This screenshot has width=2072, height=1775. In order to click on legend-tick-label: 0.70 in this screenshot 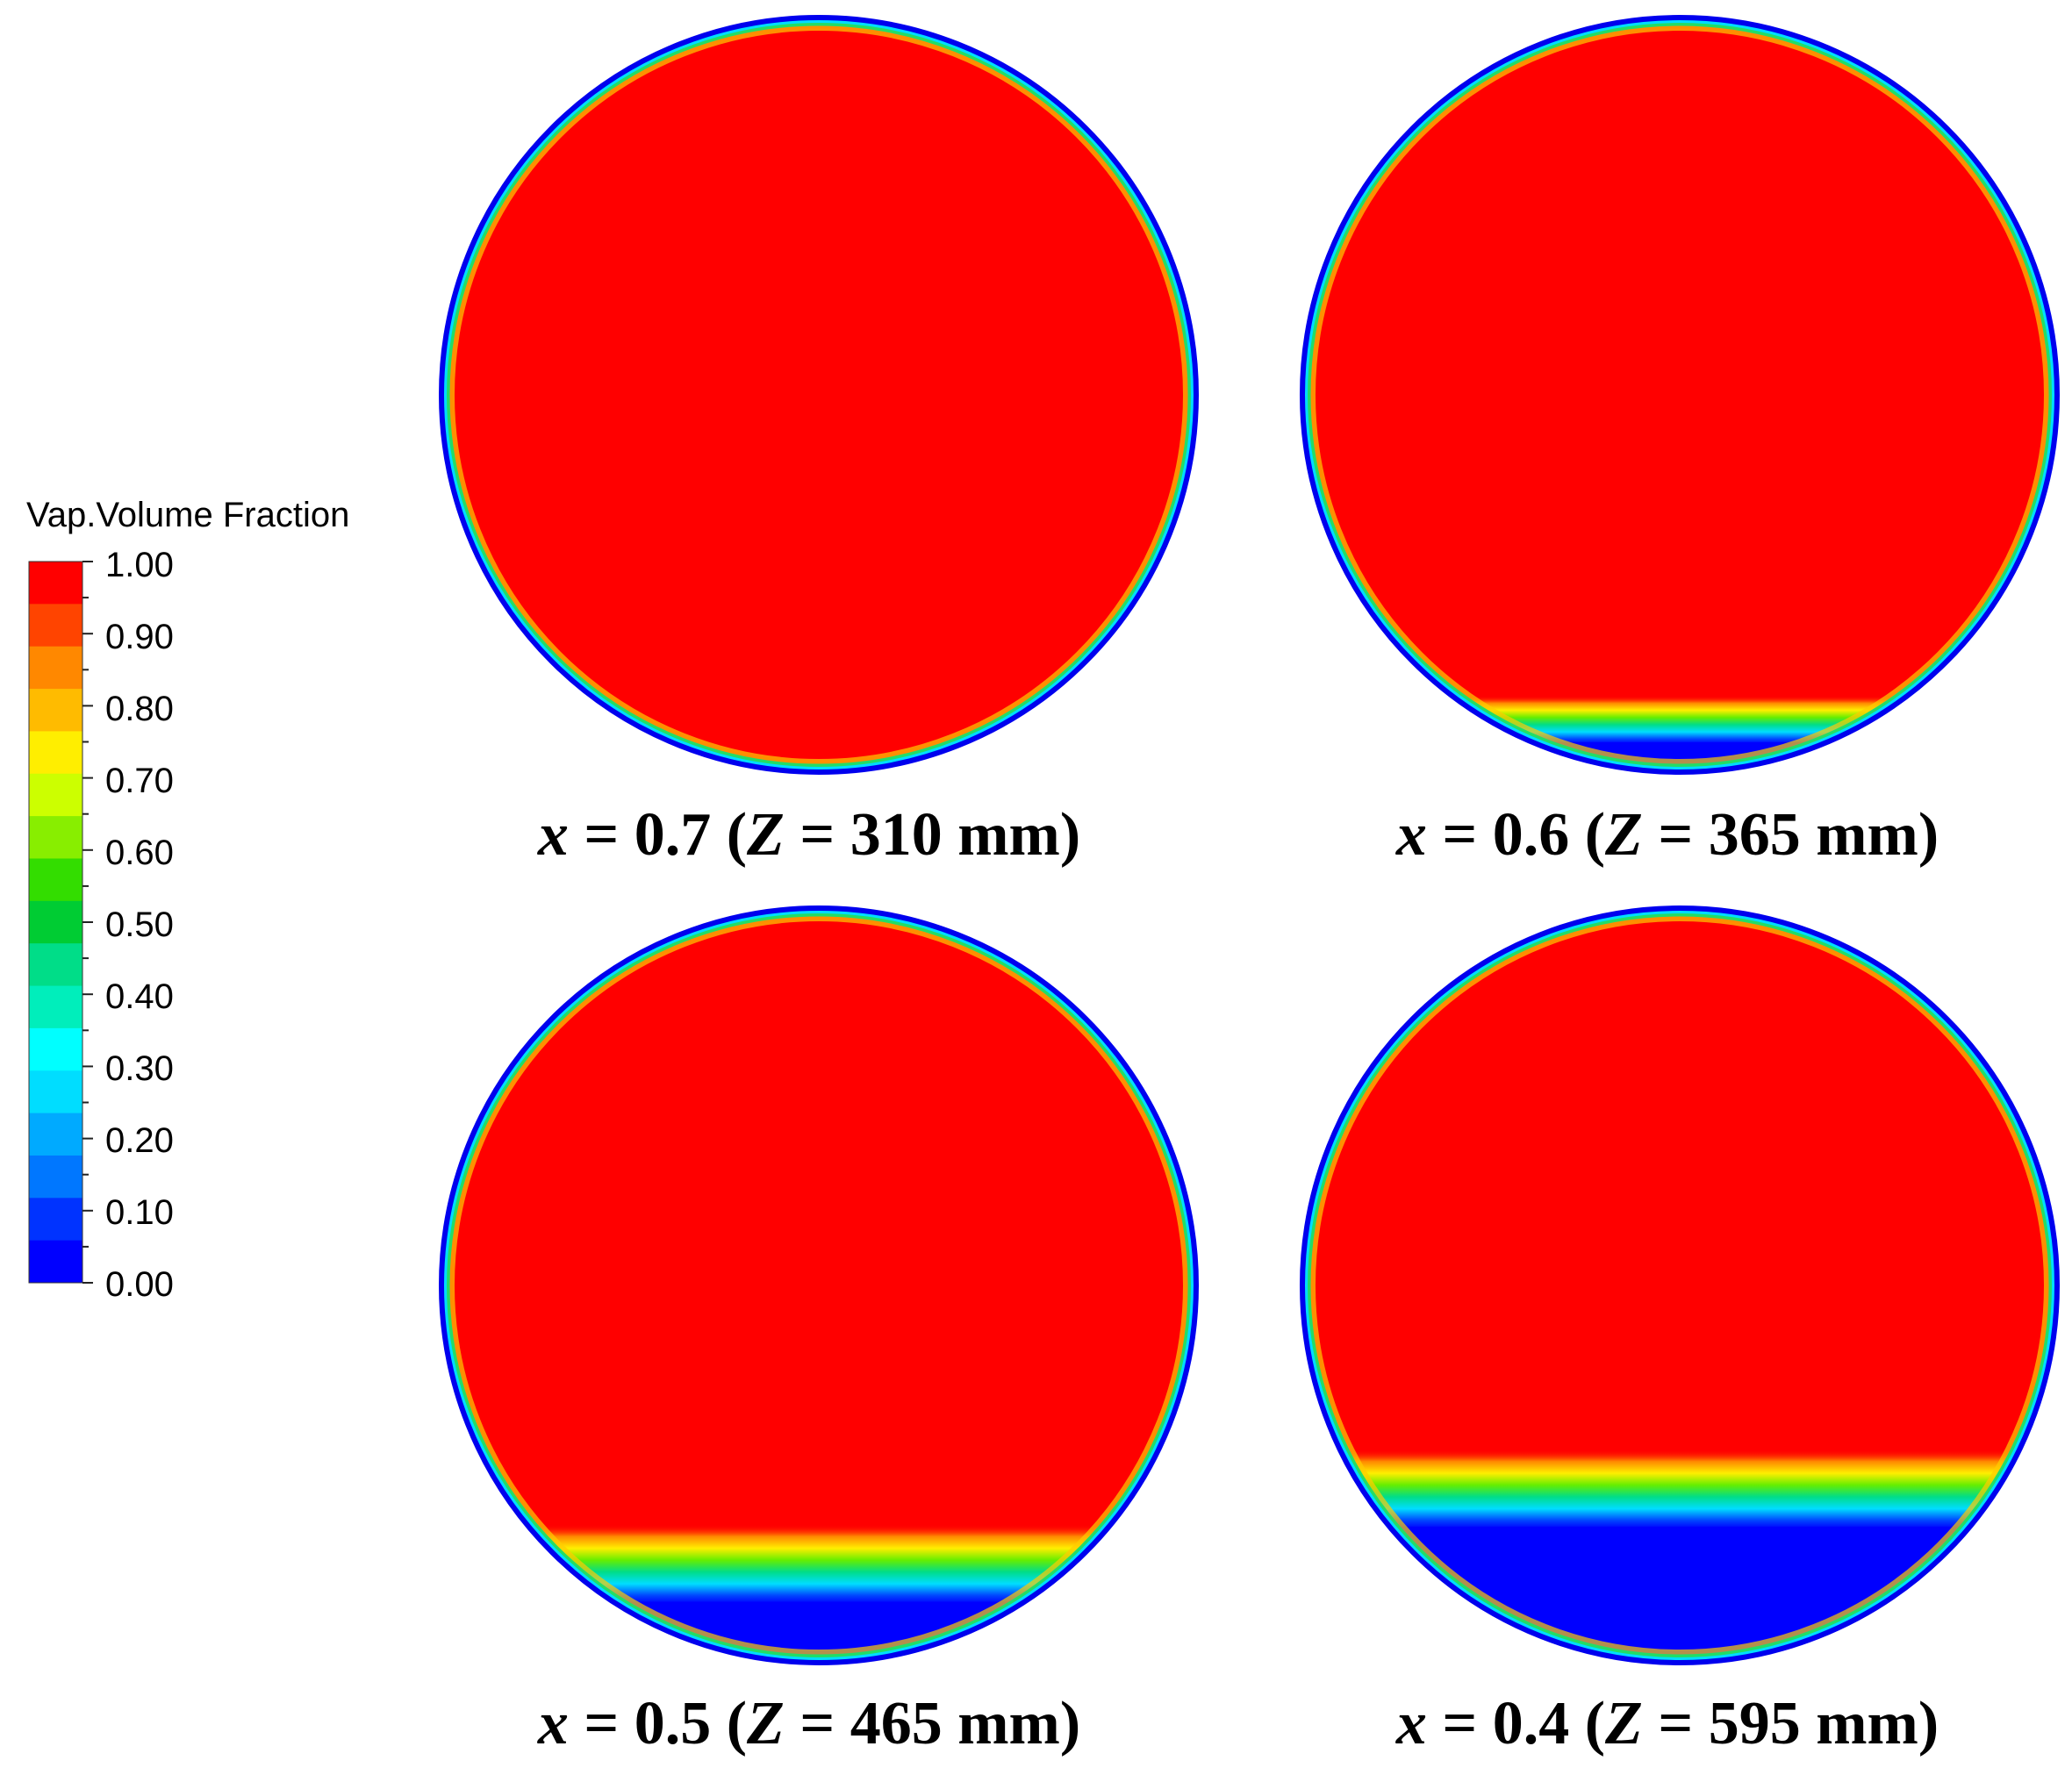, I will do `click(139, 781)`.